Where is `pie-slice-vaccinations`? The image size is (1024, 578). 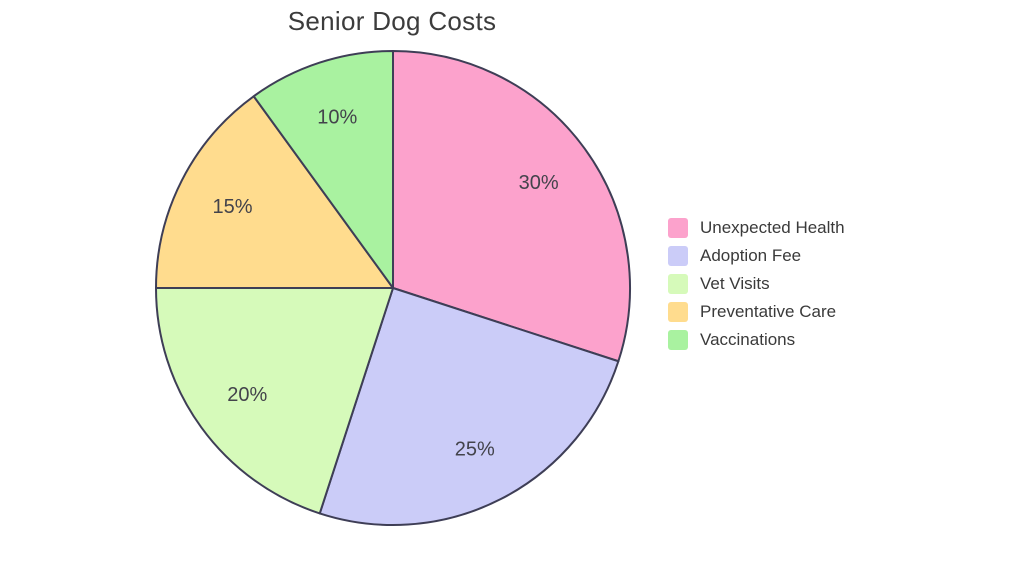 pie-slice-vaccinations is located at coordinates (323, 169).